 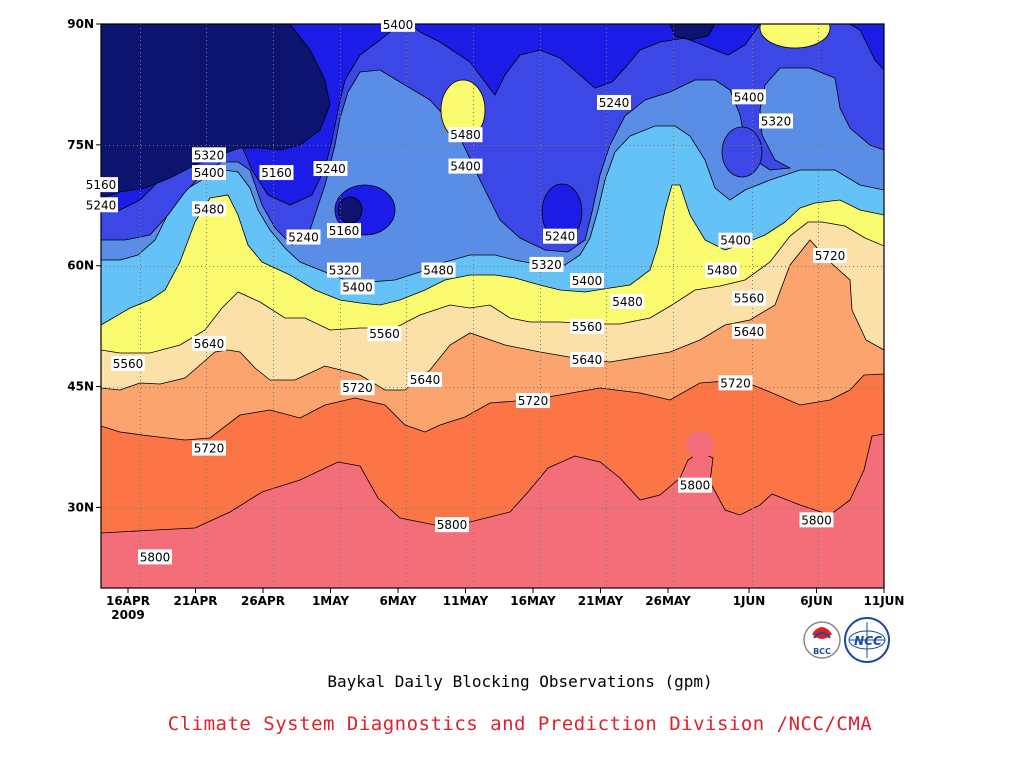 What do you see at coordinates (520, 681) in the screenshot?
I see `chart-title: Baykal Daily Blocking Observations (gpm)` at bounding box center [520, 681].